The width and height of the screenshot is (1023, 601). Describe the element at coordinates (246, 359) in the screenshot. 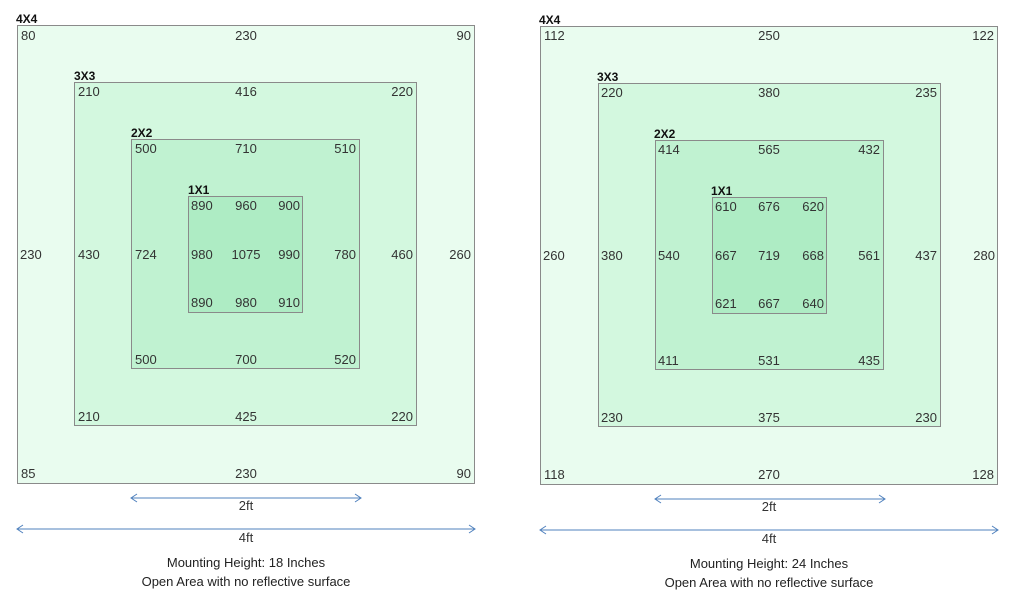

I see `value-2x2-bottom-center: 700` at that location.